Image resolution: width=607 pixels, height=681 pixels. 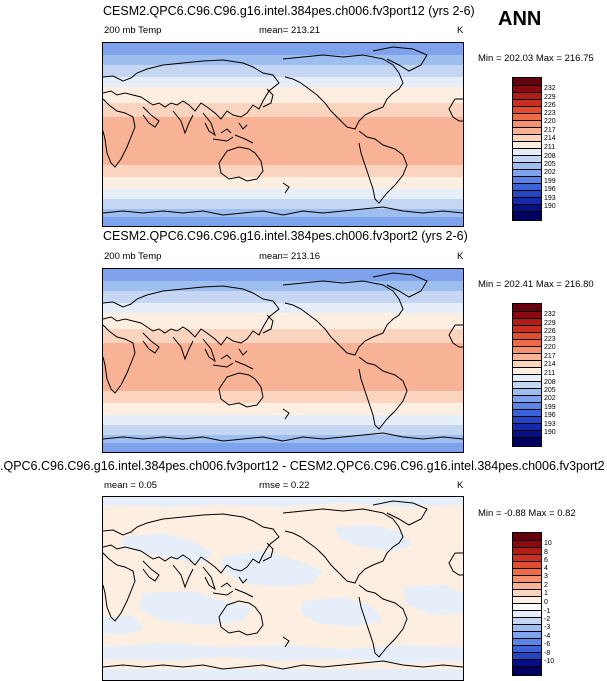 I want to click on colorbar-tick-label: 0, so click(x=546, y=602).